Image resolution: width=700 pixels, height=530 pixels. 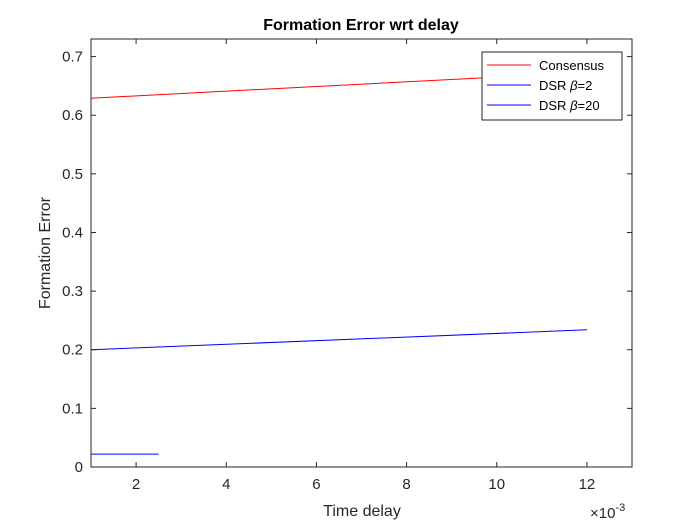 What do you see at coordinates (72, 291) in the screenshot?
I see `y-tick-label: 0.3` at bounding box center [72, 291].